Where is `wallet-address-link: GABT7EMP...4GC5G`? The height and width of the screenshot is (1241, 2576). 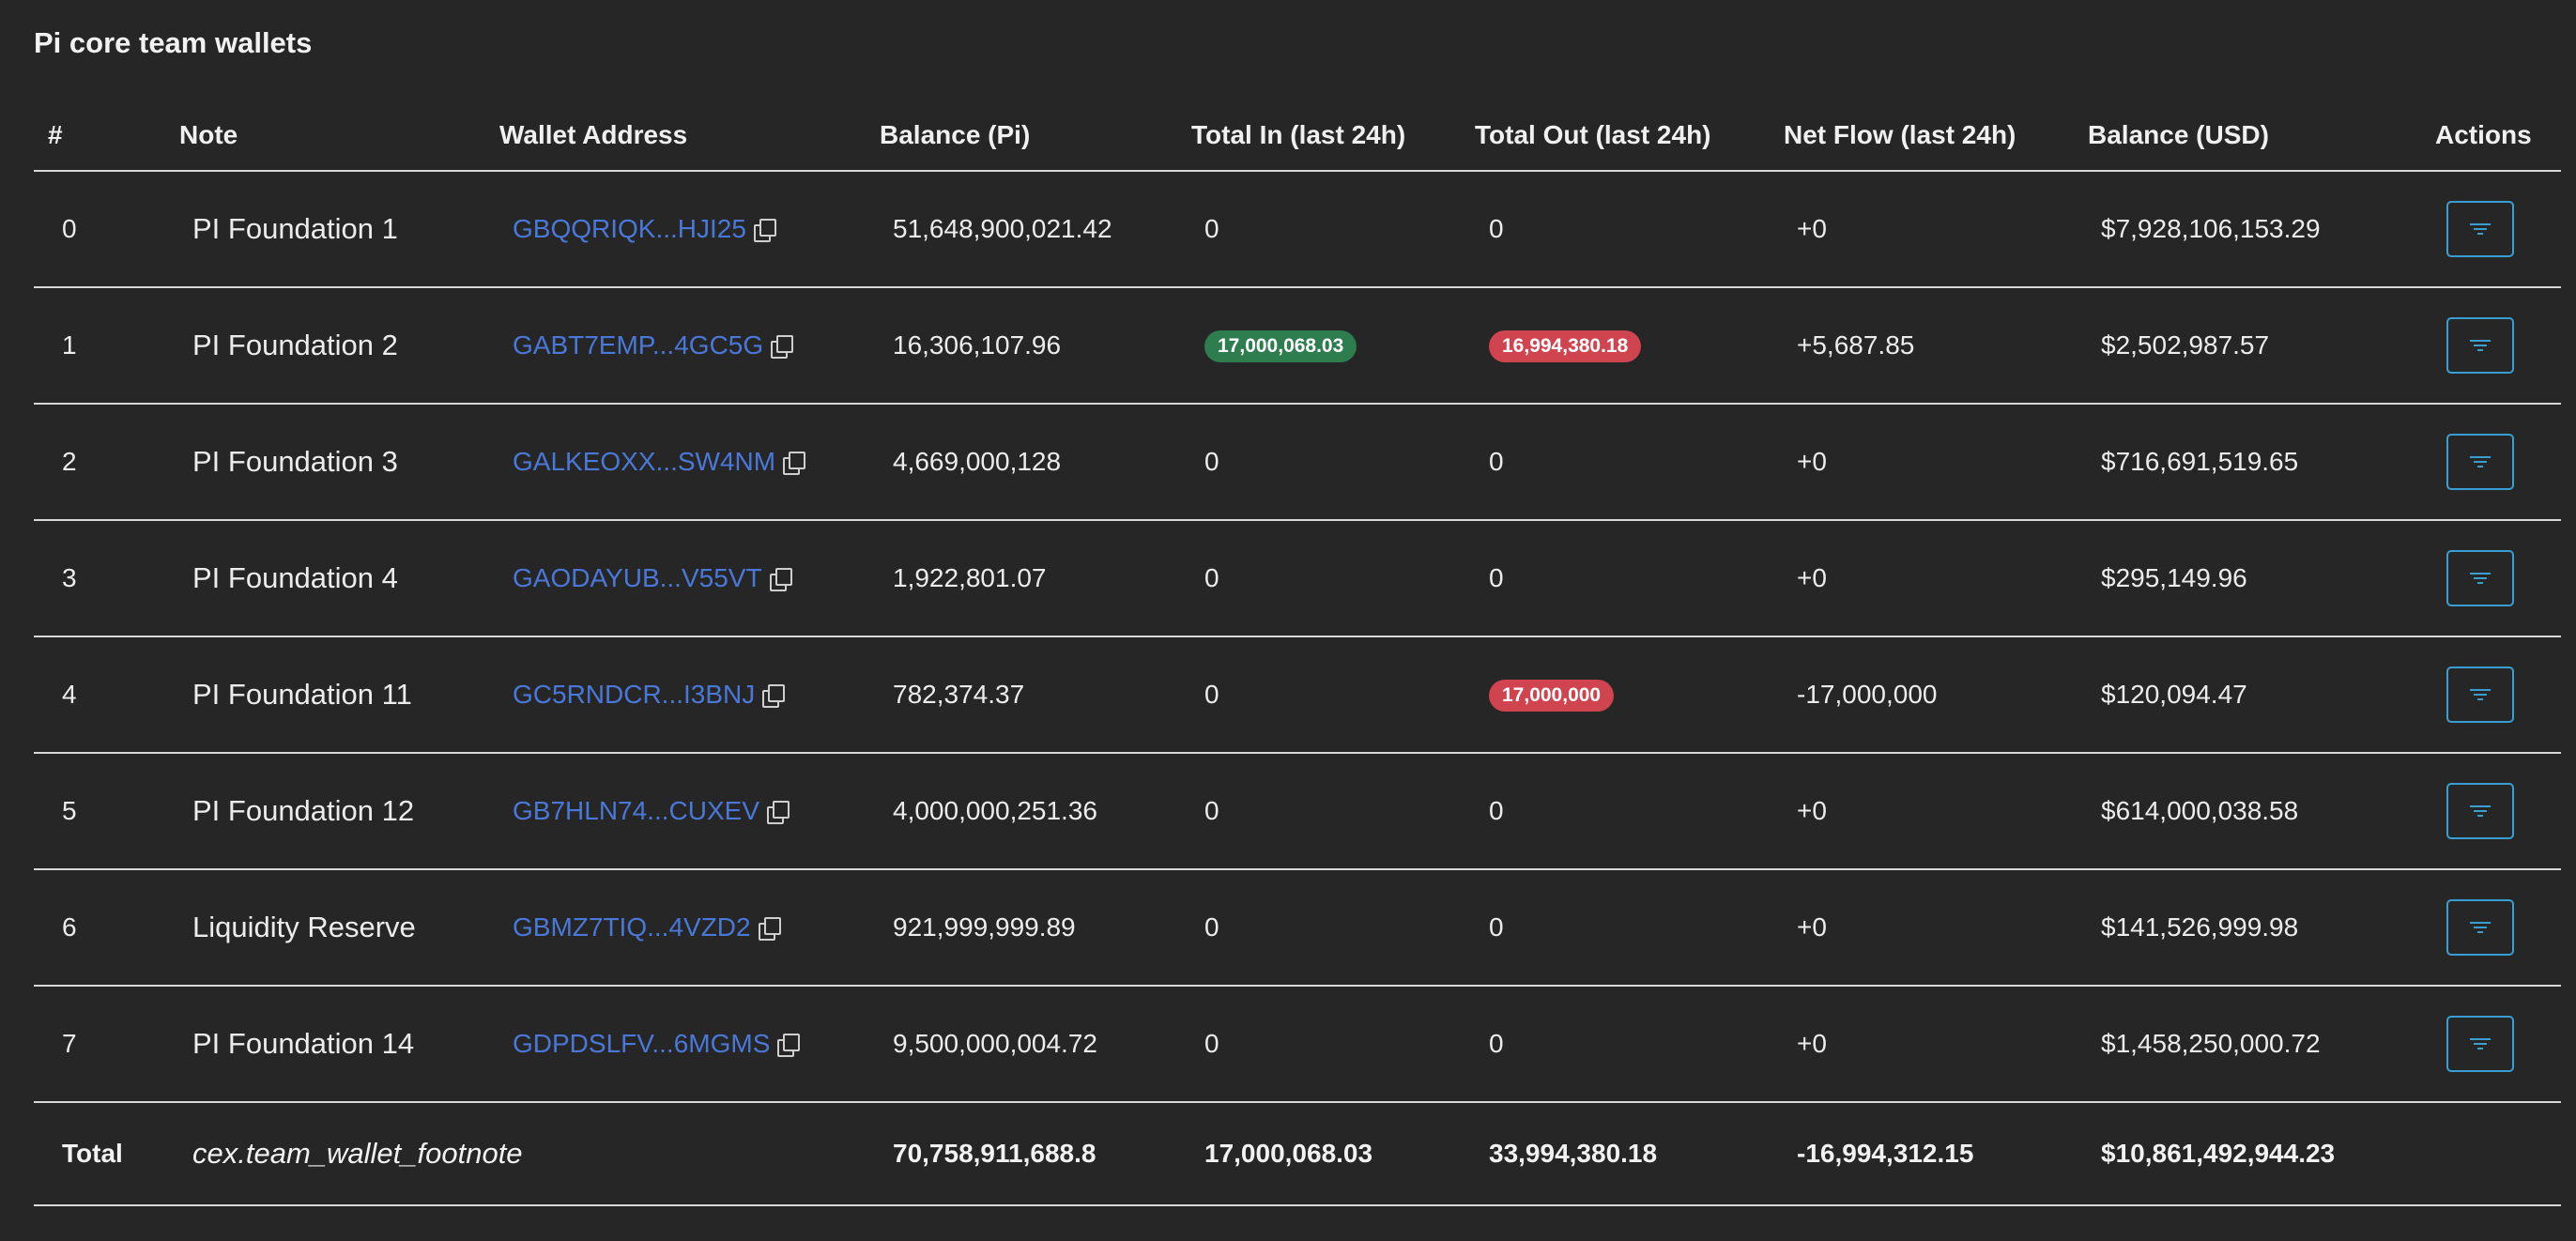 wallet-address-link: GABT7EMP...4GC5G is located at coordinates (654, 345).